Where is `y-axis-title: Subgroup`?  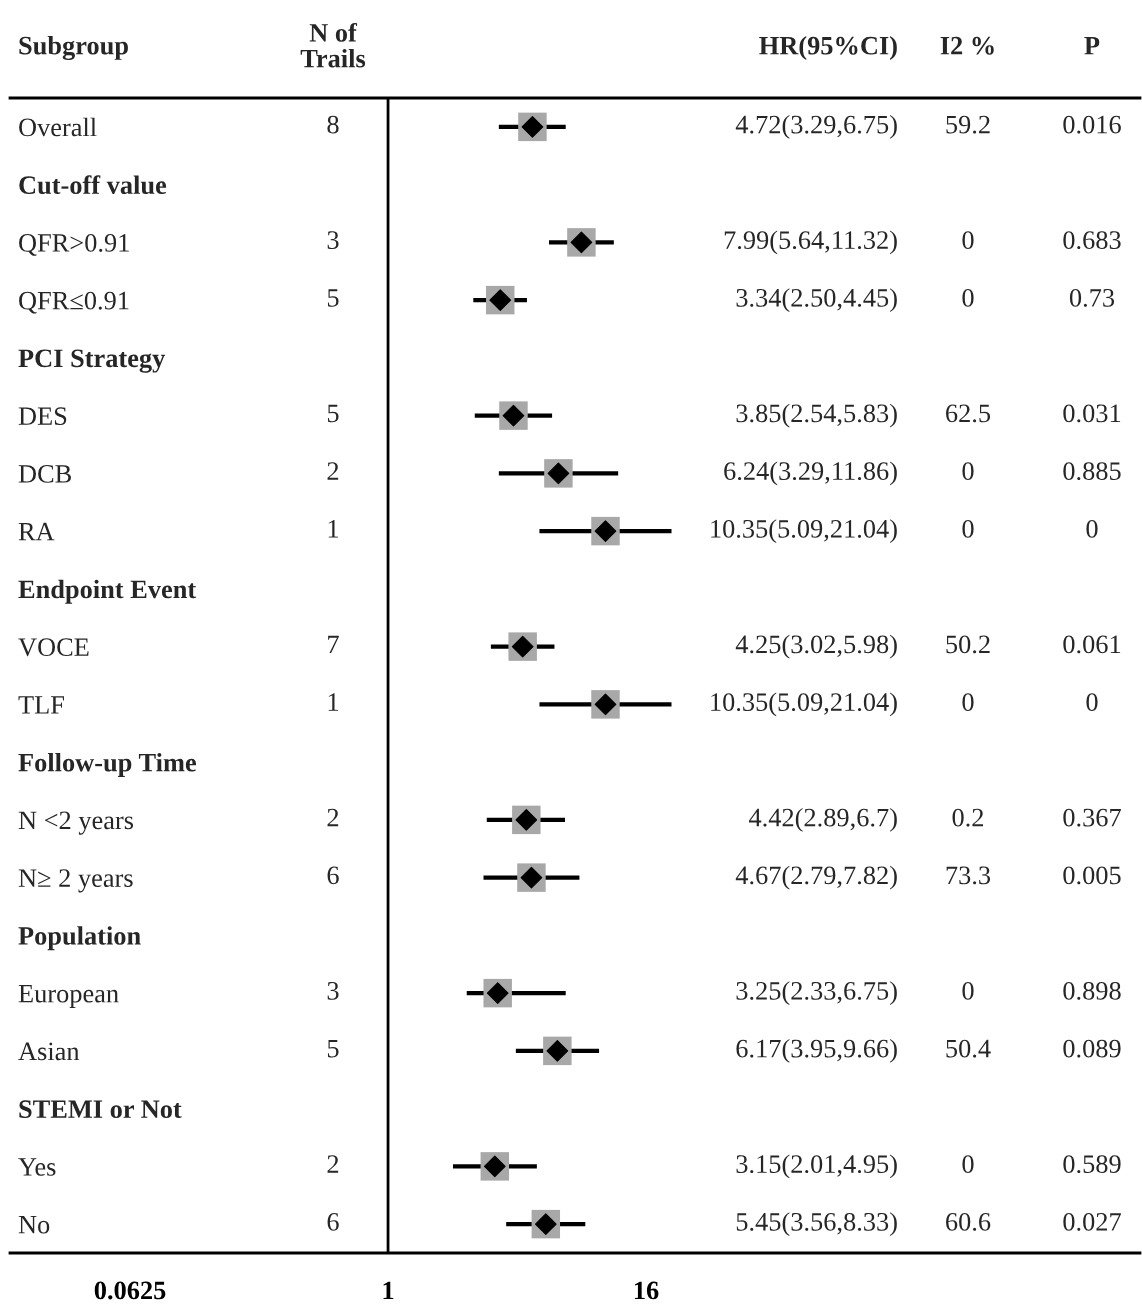 y-axis-title: Subgroup is located at coordinates (73, 48).